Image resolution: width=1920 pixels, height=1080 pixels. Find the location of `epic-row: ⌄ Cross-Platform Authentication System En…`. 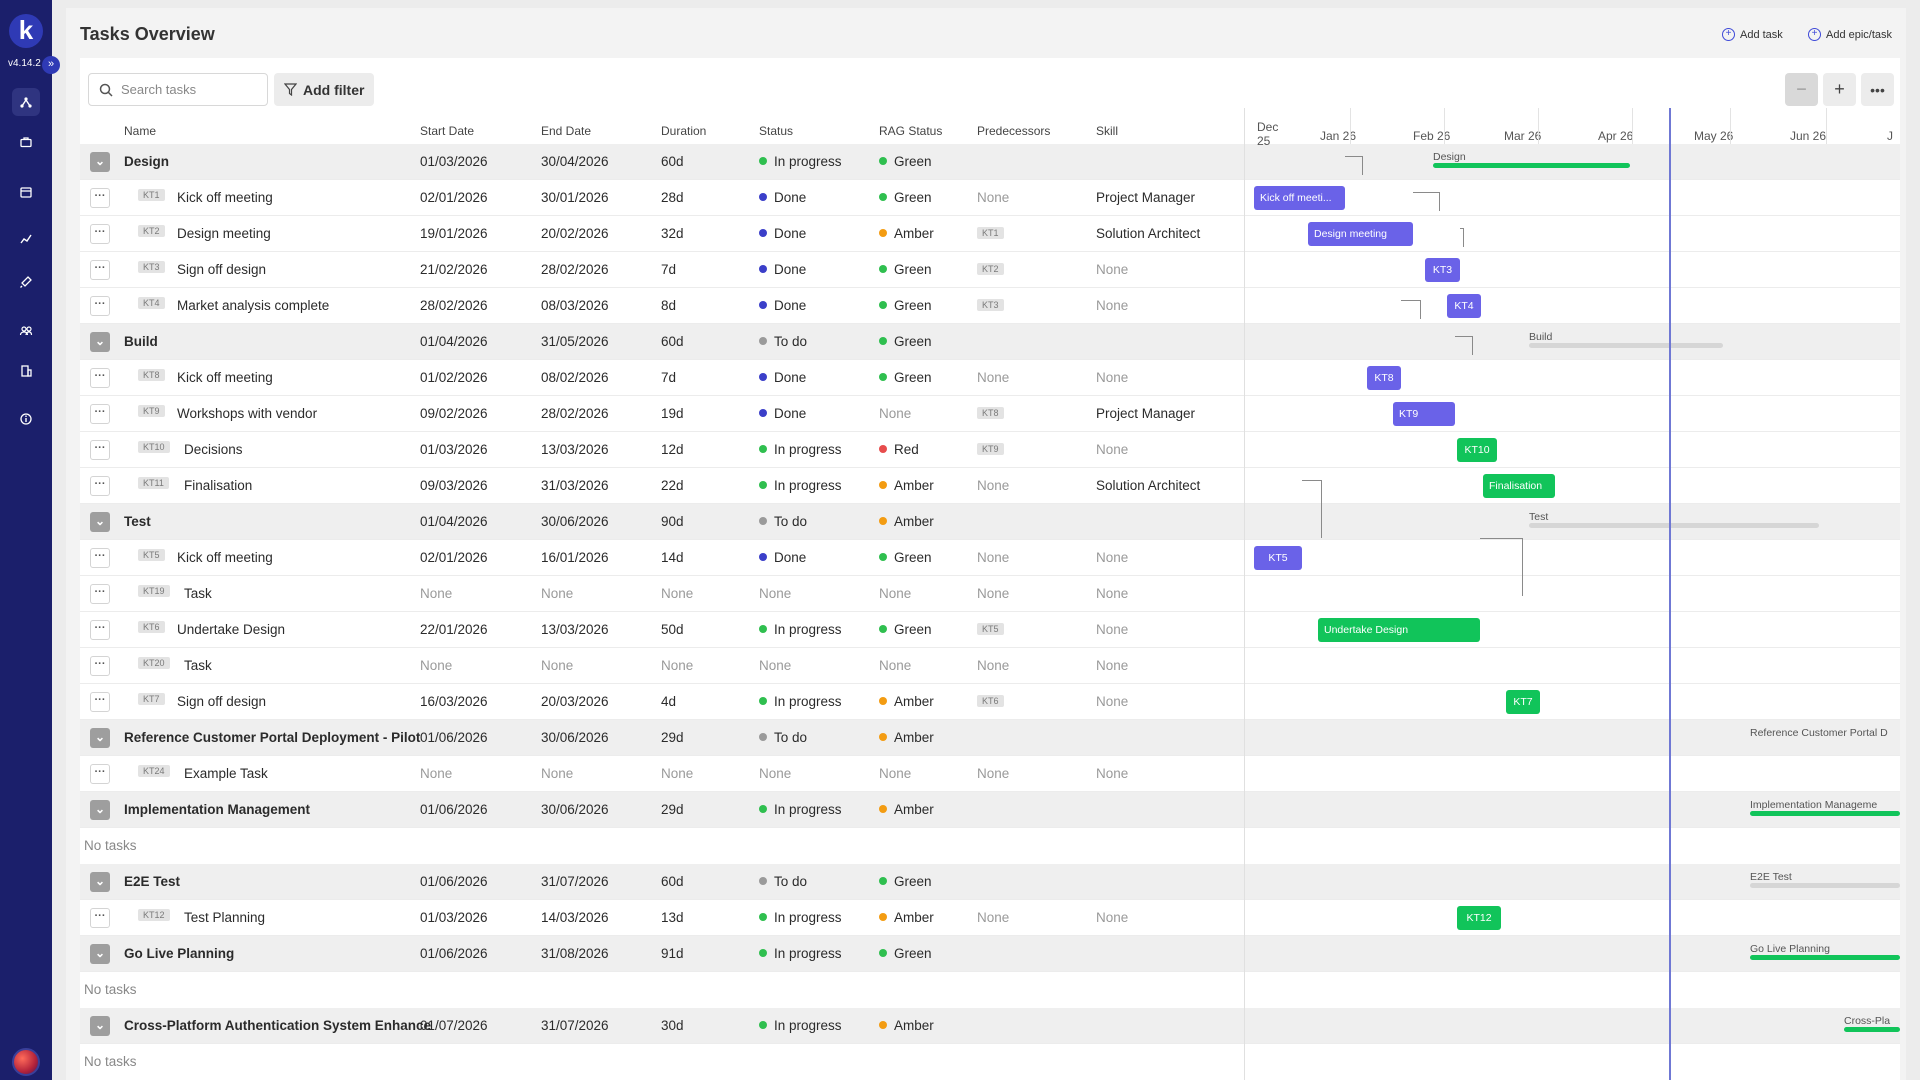

epic-row: ⌄ Cross-Platform Authentication System En… is located at coordinates (990, 1026).